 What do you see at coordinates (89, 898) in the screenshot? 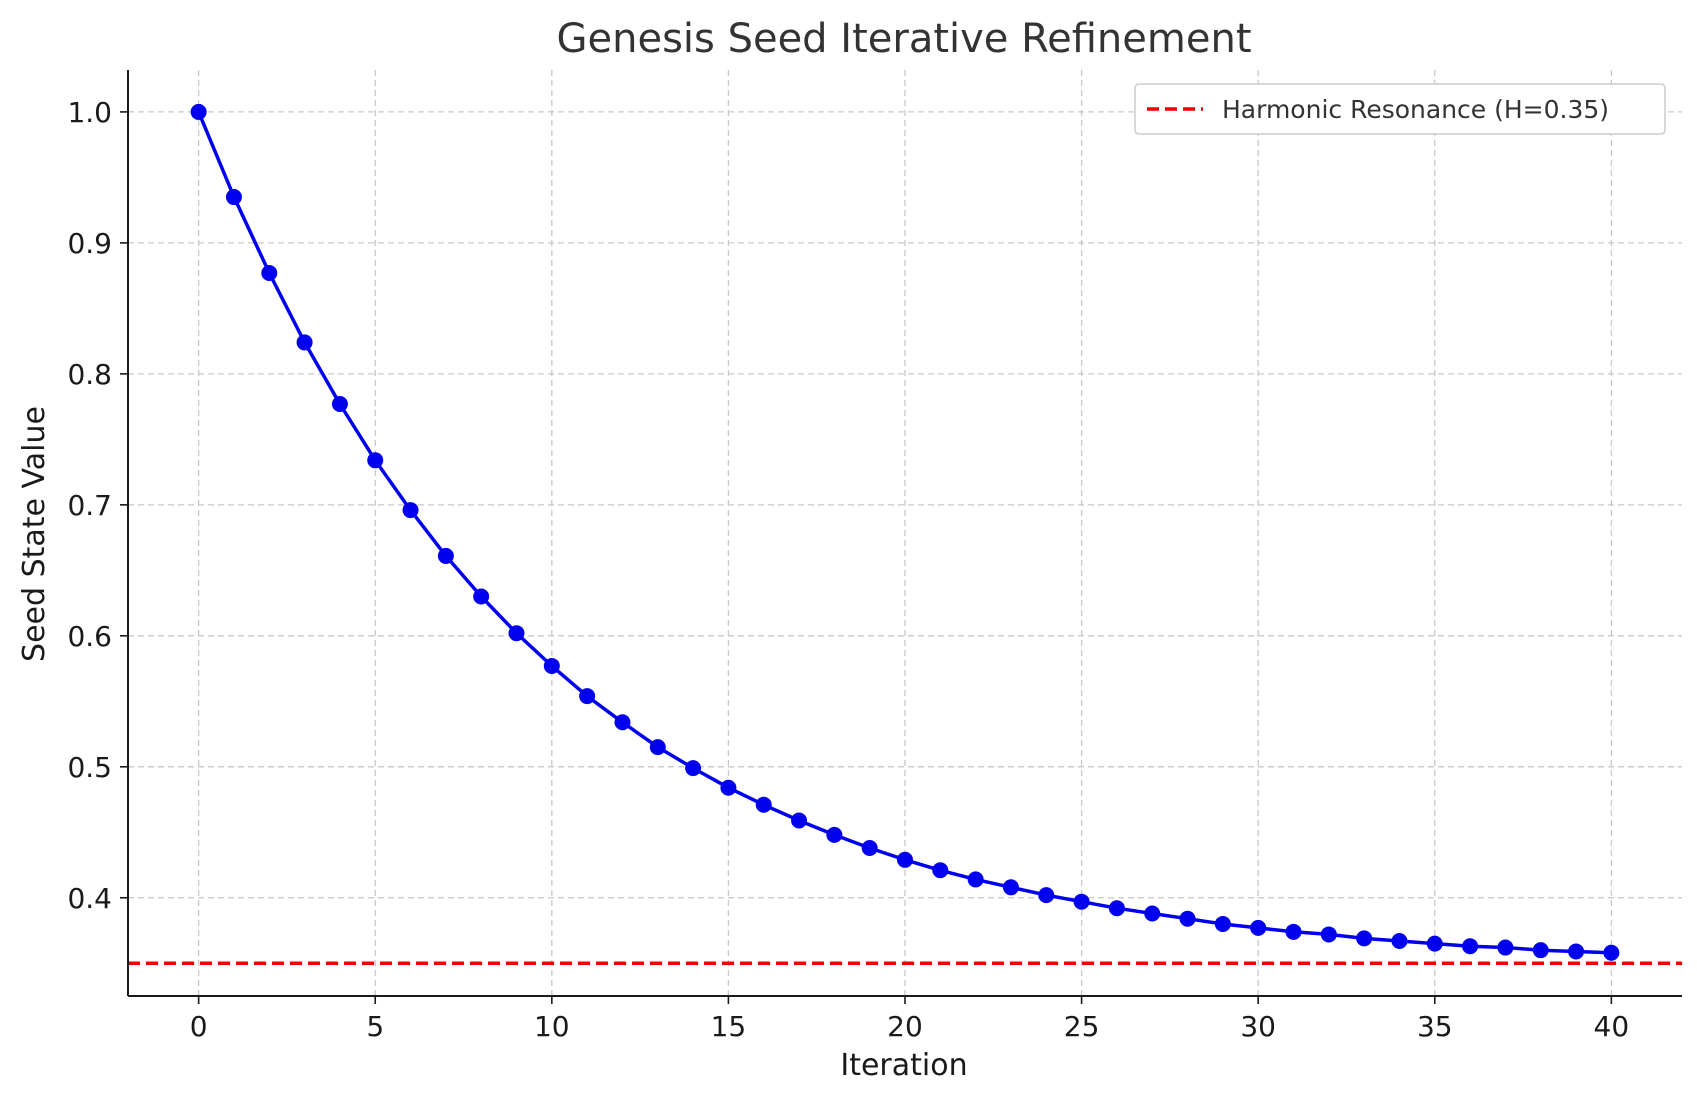
I see `y-tick-label: 0.4` at bounding box center [89, 898].